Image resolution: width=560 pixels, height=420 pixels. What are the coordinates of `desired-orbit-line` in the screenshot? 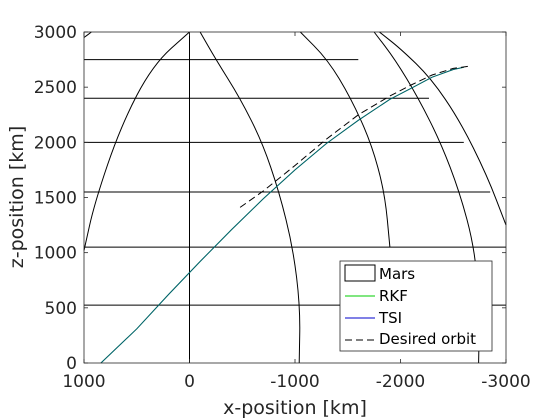 It's located at (354, 136).